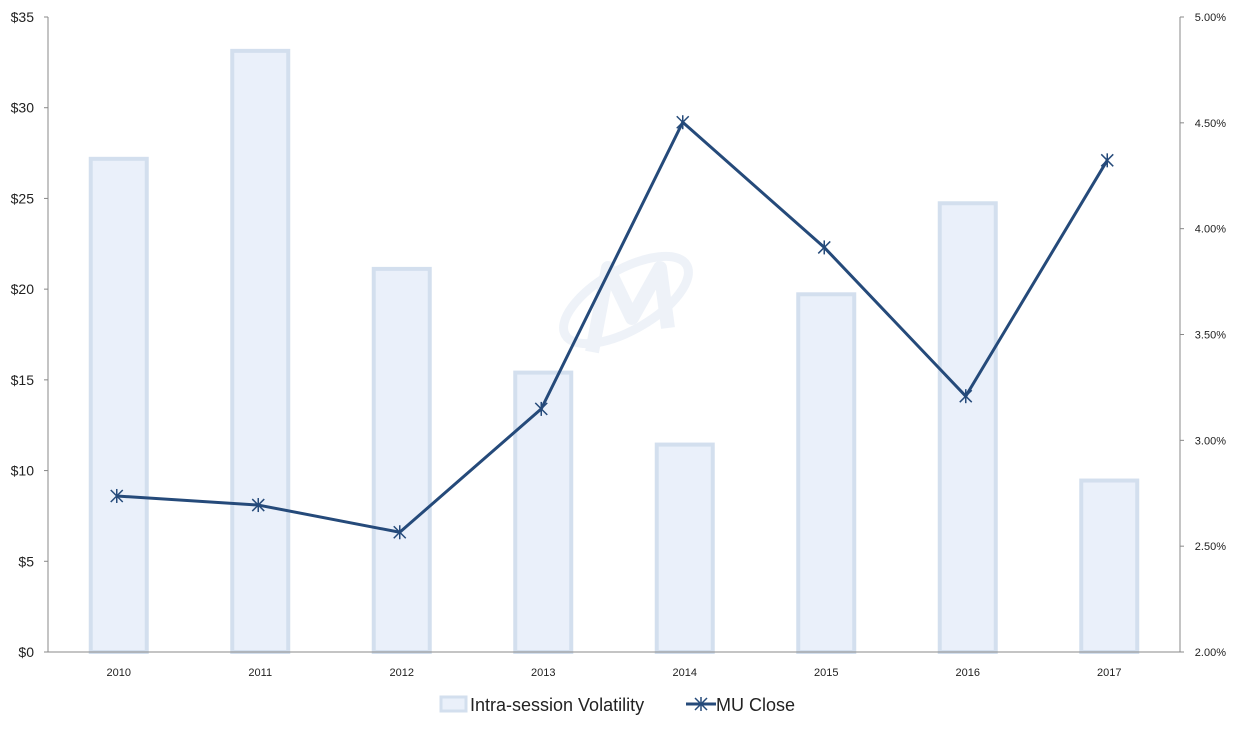  Describe the element at coordinates (701, 704) in the screenshot. I see `legend-swatch-marker` at that location.